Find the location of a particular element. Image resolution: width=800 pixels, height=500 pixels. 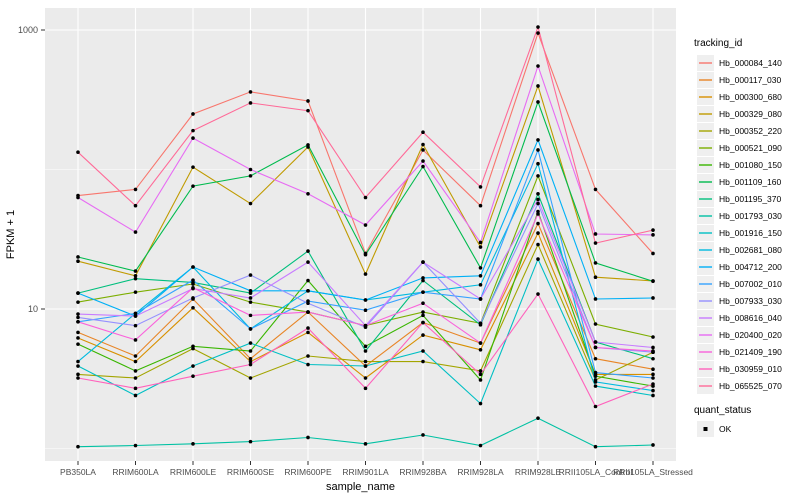

x-tick-label: RRII105LA_Control is located at coordinates (596, 472).